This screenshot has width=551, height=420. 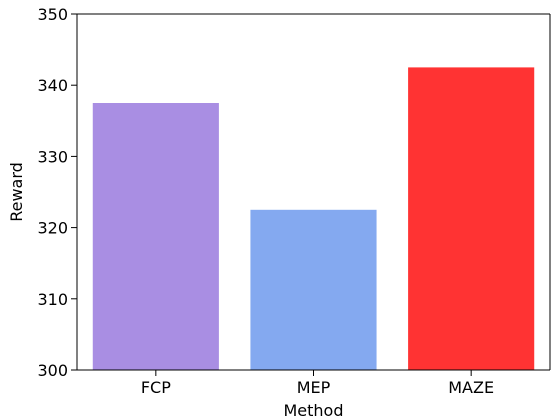 What do you see at coordinates (16, 192) in the screenshot?
I see `y-axis-title: Reward` at bounding box center [16, 192].